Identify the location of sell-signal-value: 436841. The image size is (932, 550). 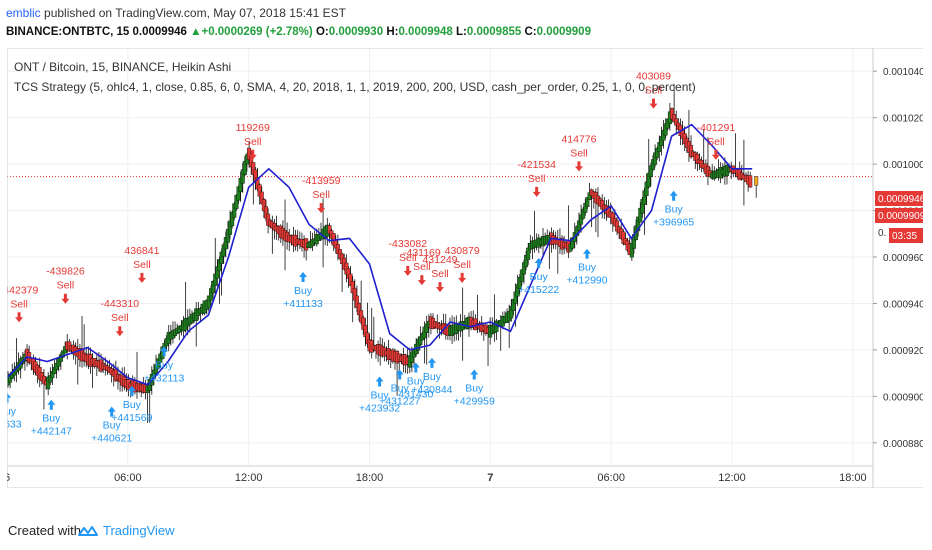
(141, 251).